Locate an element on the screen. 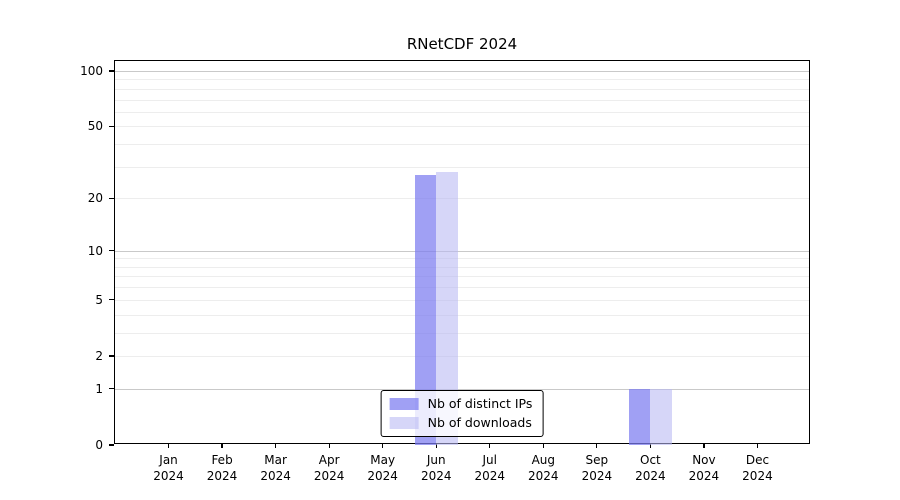 The width and height of the screenshot is (900, 500). legend-item-distinct-ips: Nb of distinct IPs is located at coordinates (461, 403).